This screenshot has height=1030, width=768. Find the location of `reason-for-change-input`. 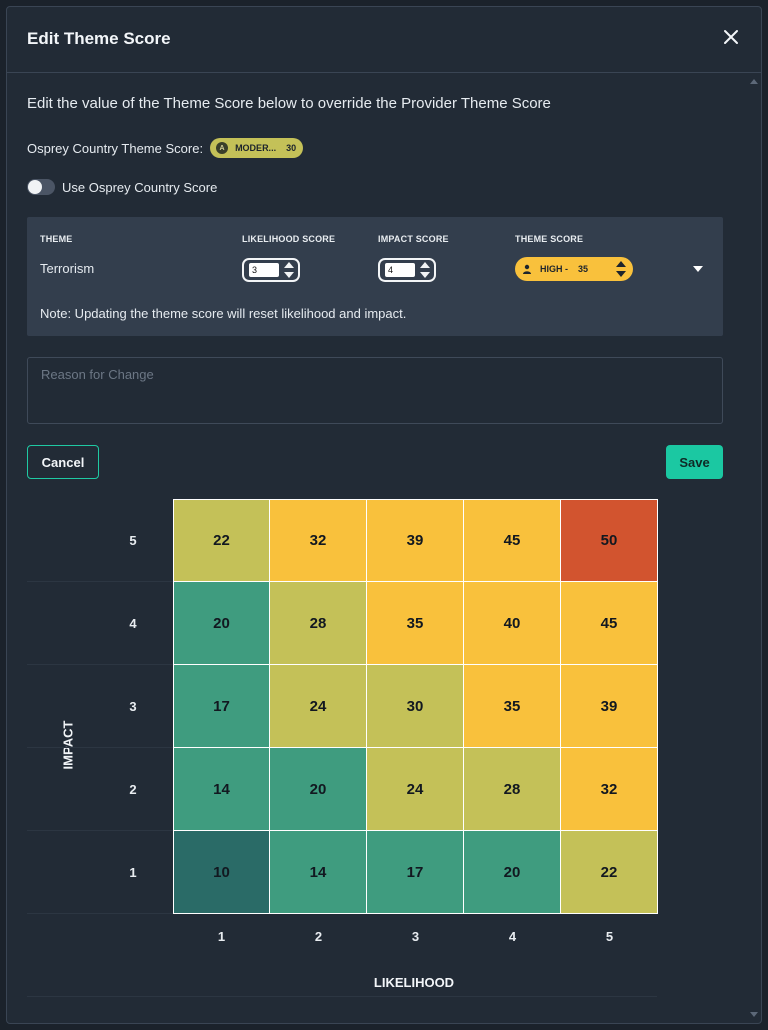

reason-for-change-input is located at coordinates (375, 390).